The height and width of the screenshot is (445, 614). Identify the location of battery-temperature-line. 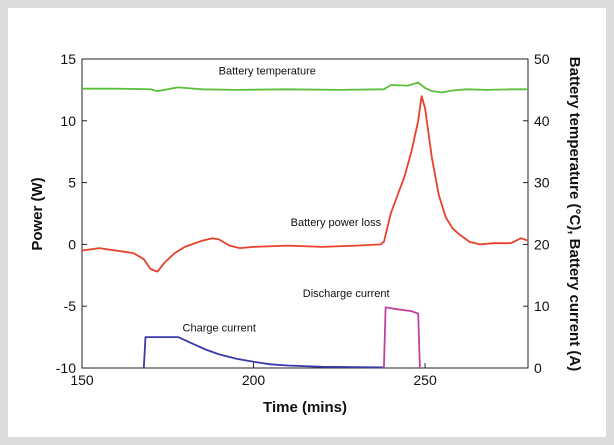
(305, 87).